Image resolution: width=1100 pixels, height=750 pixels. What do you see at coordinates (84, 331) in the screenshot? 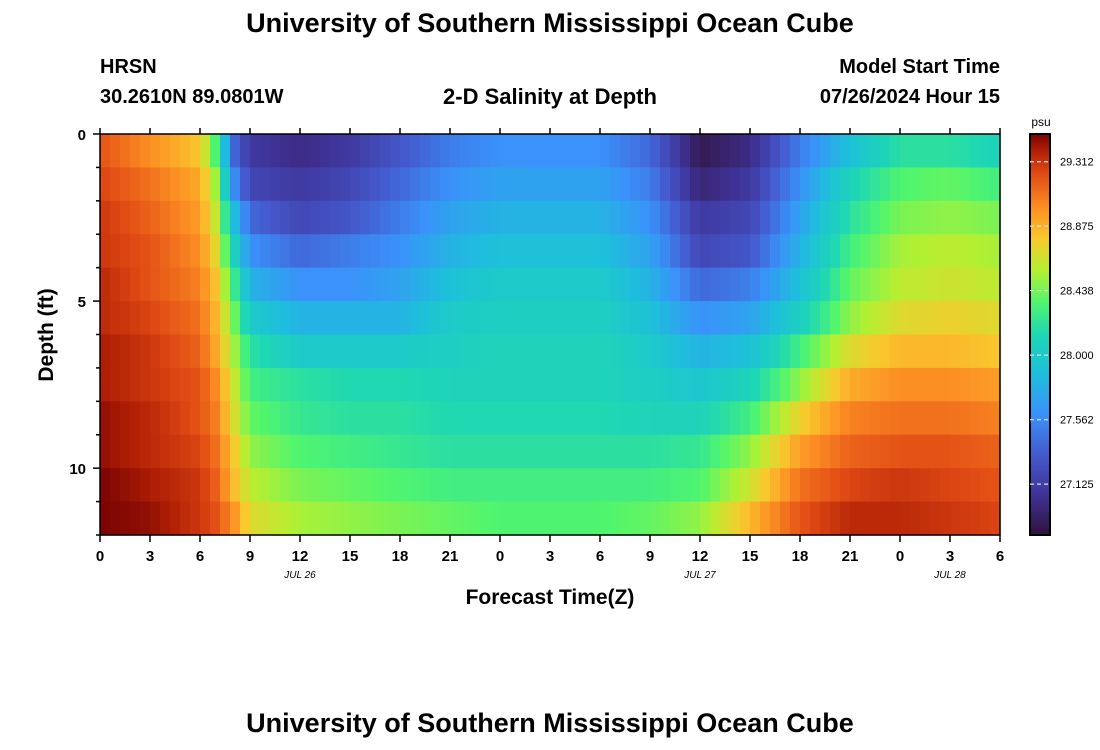
I see `y-axis-ticks: 0 5 10` at bounding box center [84, 331].